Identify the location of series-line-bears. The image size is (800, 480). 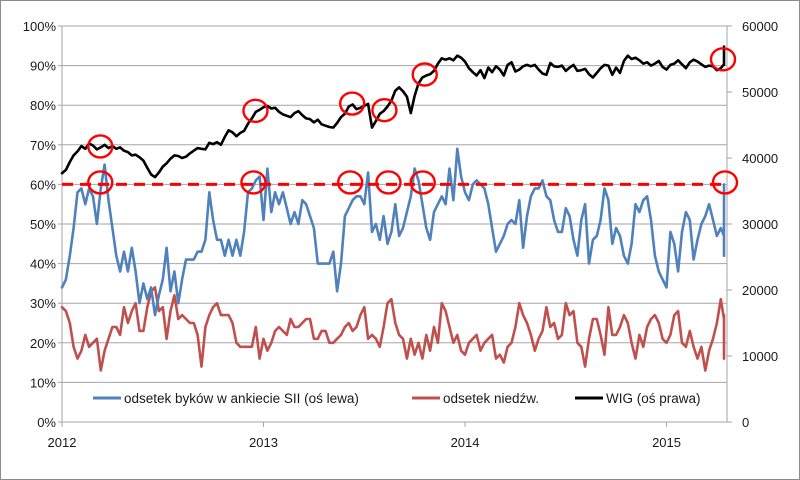
(393, 329).